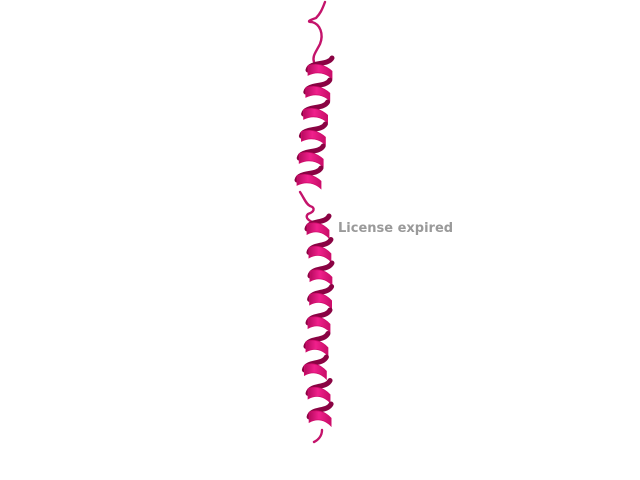  I want to click on license-expired-watermark: License expired, so click(396, 228).